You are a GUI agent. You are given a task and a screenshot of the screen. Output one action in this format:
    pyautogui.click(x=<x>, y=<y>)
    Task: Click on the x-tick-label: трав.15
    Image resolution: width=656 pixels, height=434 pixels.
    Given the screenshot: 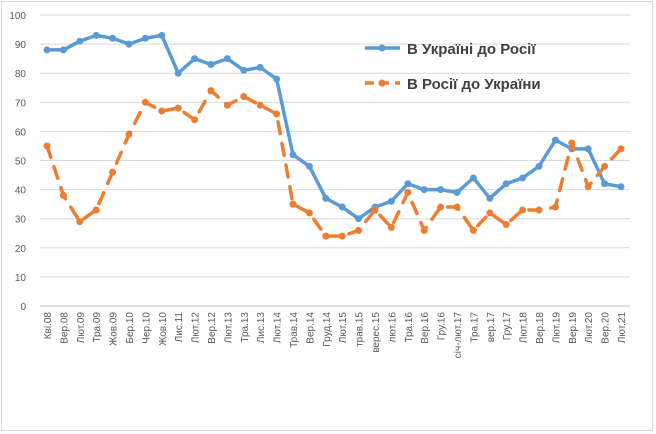 What is the action you would take?
    pyautogui.click(x=360, y=329)
    